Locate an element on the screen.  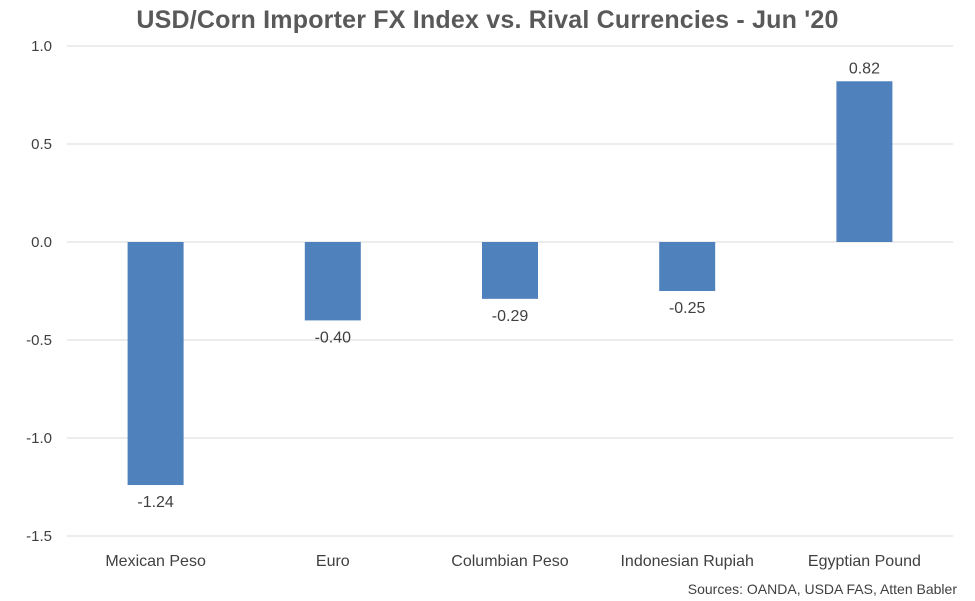
y-tick-label: 0.0 is located at coordinates (41, 242).